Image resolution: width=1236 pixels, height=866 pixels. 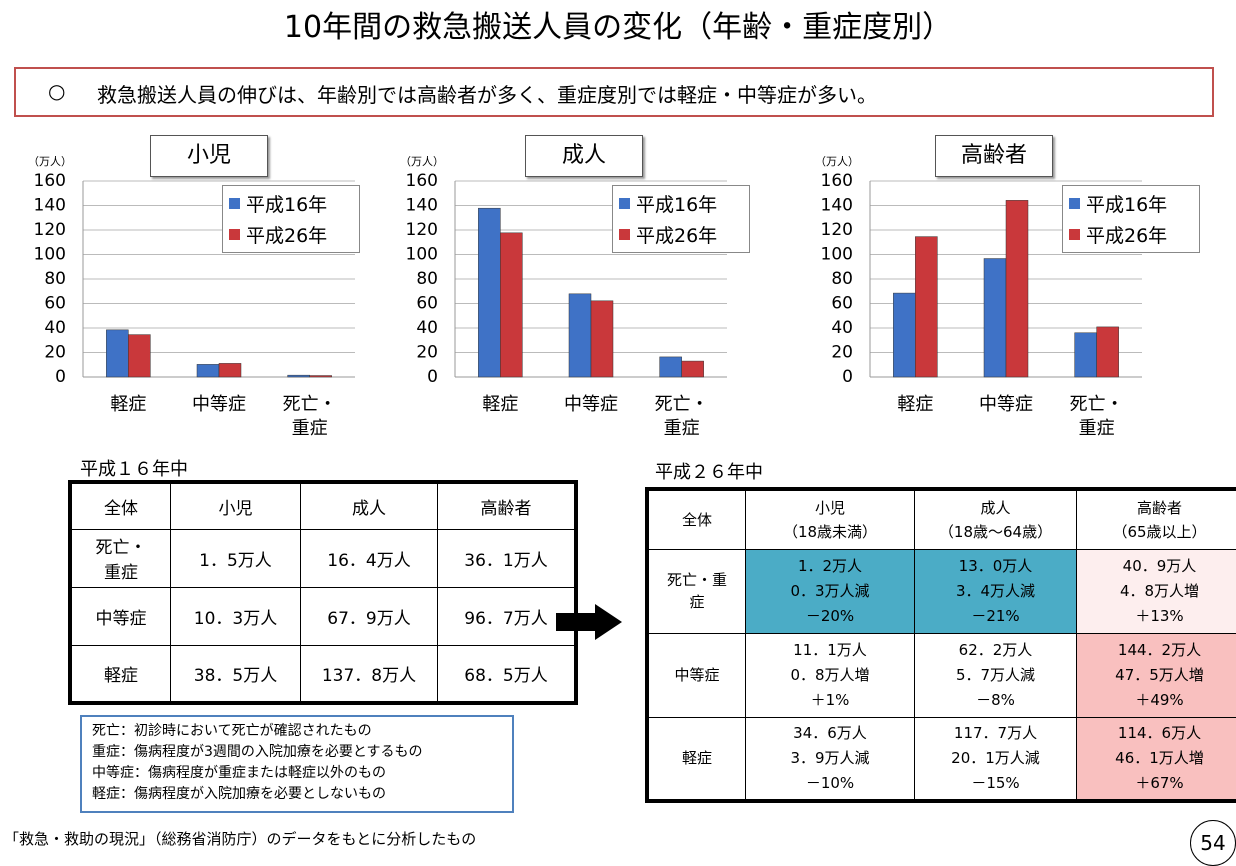 What do you see at coordinates (1158, 566) in the screenshot?
I see `cell-line: 40．9万人` at bounding box center [1158, 566].